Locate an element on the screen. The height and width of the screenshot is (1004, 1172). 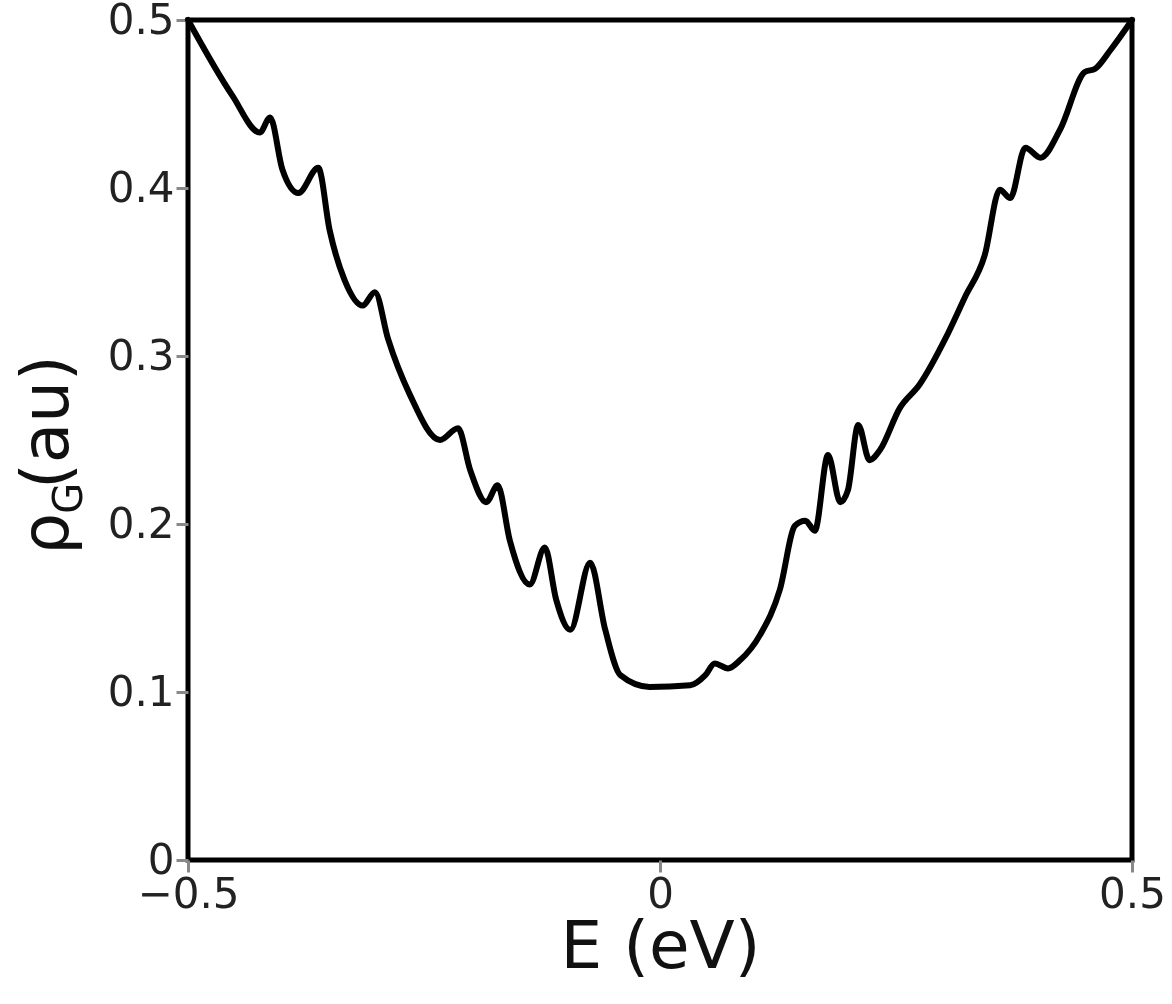
y-tick-label: 0.2 is located at coordinates (141, 523).